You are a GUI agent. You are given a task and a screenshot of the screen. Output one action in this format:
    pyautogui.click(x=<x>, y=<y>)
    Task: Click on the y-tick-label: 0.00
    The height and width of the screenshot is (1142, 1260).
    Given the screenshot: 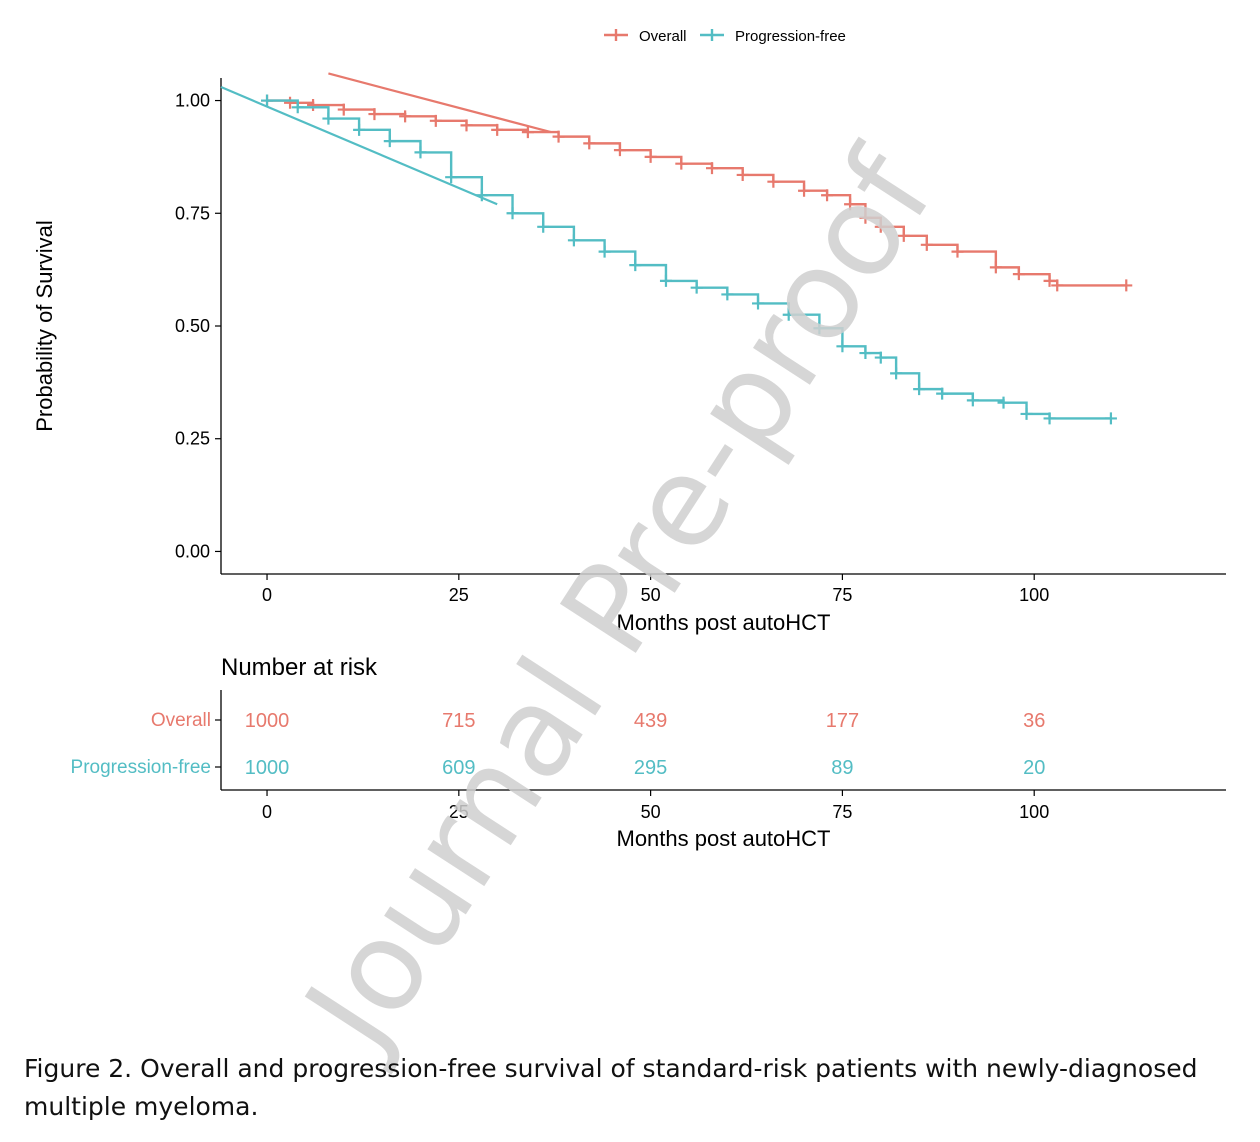 What is the action you would take?
    pyautogui.click(x=192, y=551)
    